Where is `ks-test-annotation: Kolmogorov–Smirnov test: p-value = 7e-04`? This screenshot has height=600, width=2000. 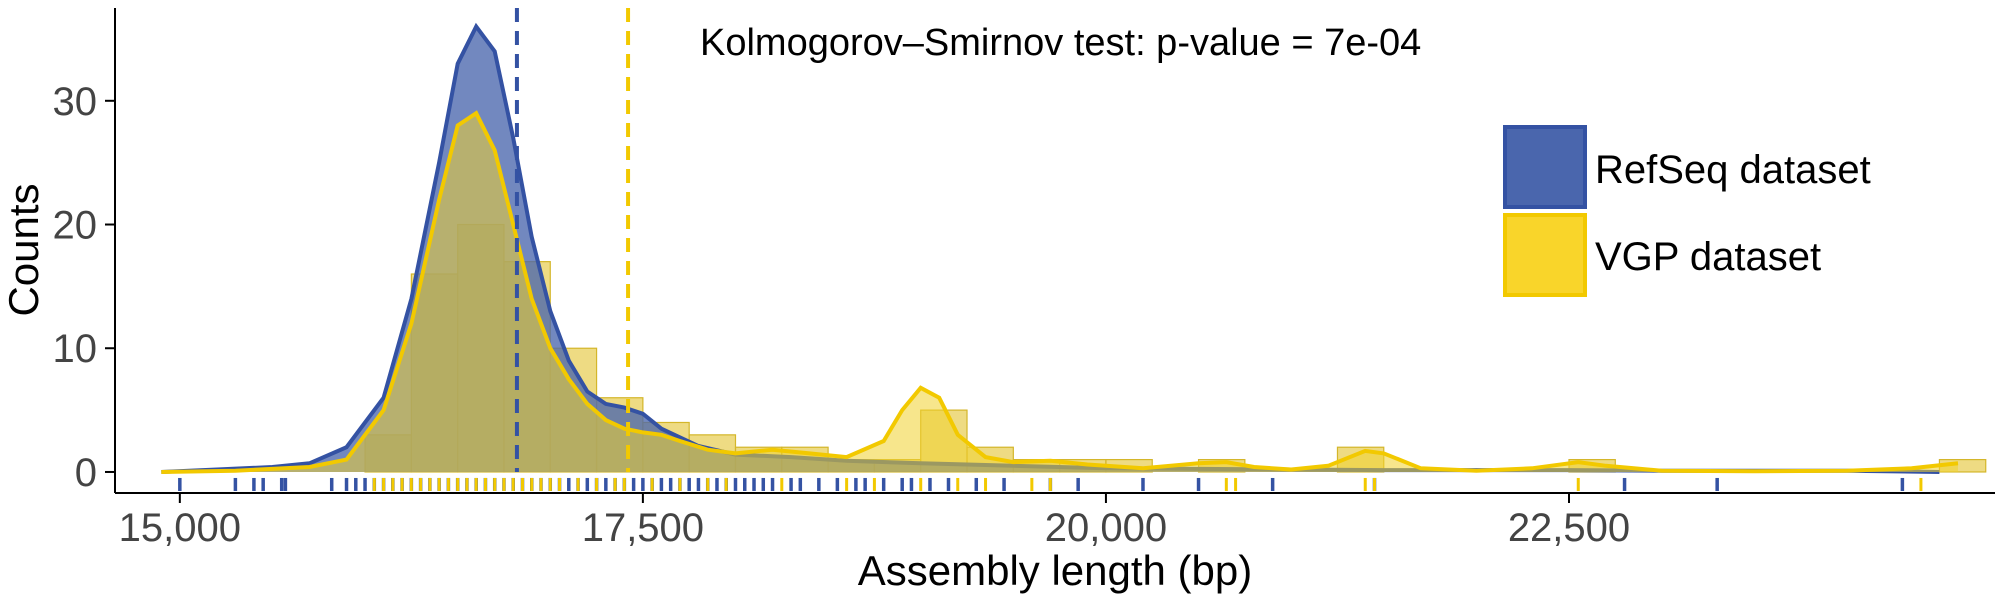
ks-test-annotation: Kolmogorov–Smirnov test: p-value = 7e-04 is located at coordinates (1060, 43).